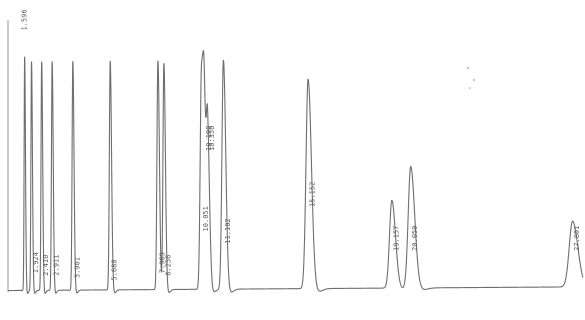  What do you see at coordinates (57, 265) in the screenshot?
I see `peak-label: 2.911` at bounding box center [57, 265].